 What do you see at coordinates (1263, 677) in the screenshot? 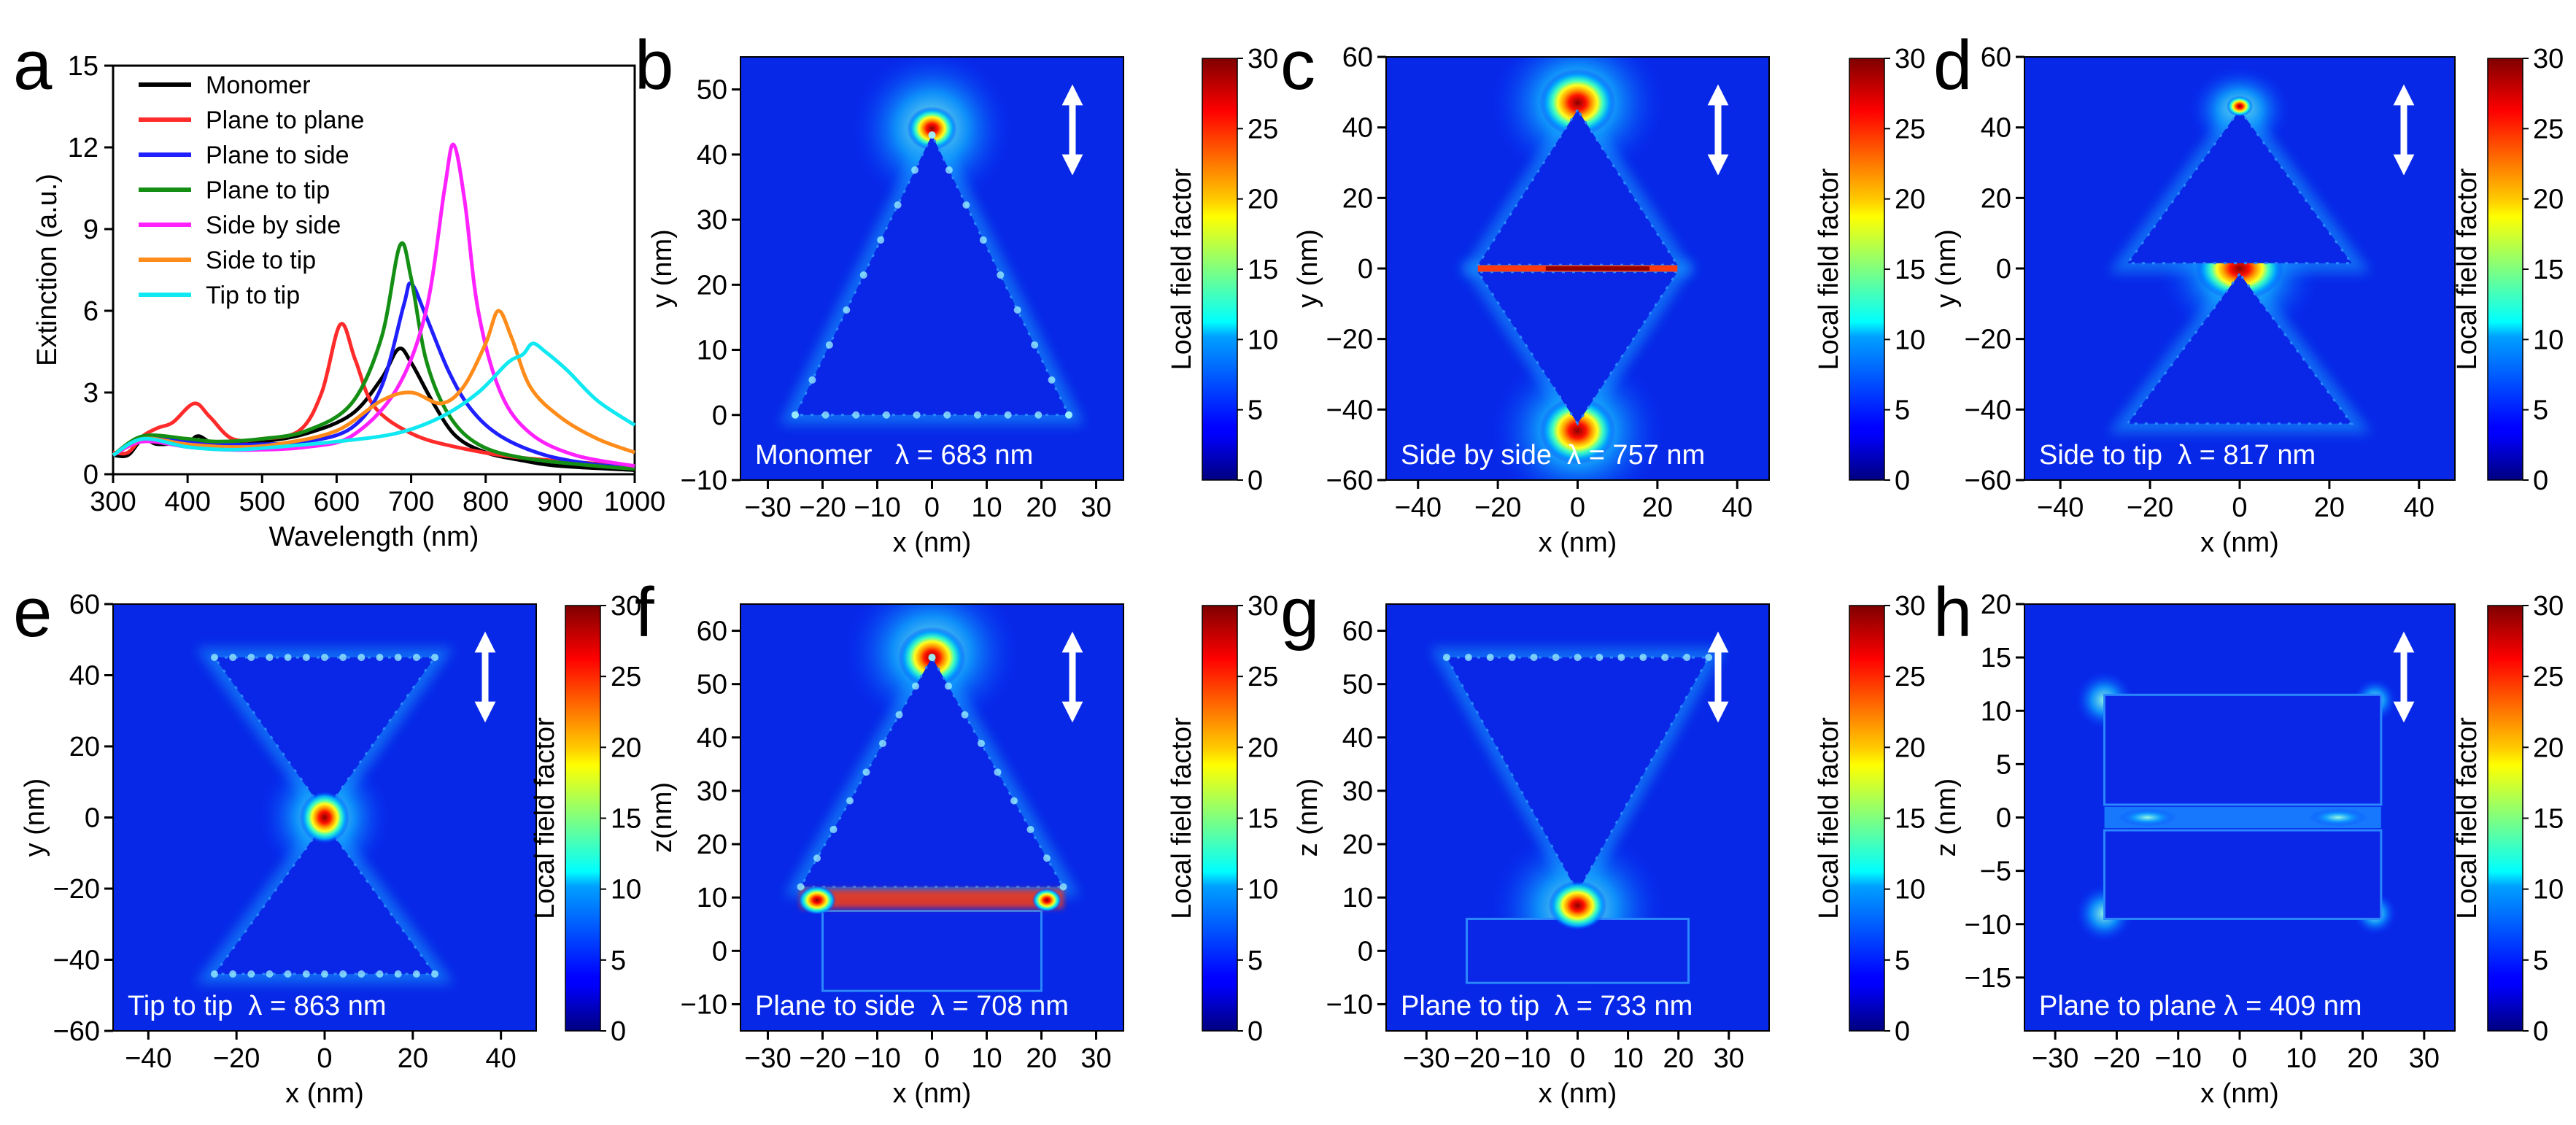
I see `colorbar-tick-label: 25` at bounding box center [1263, 677].